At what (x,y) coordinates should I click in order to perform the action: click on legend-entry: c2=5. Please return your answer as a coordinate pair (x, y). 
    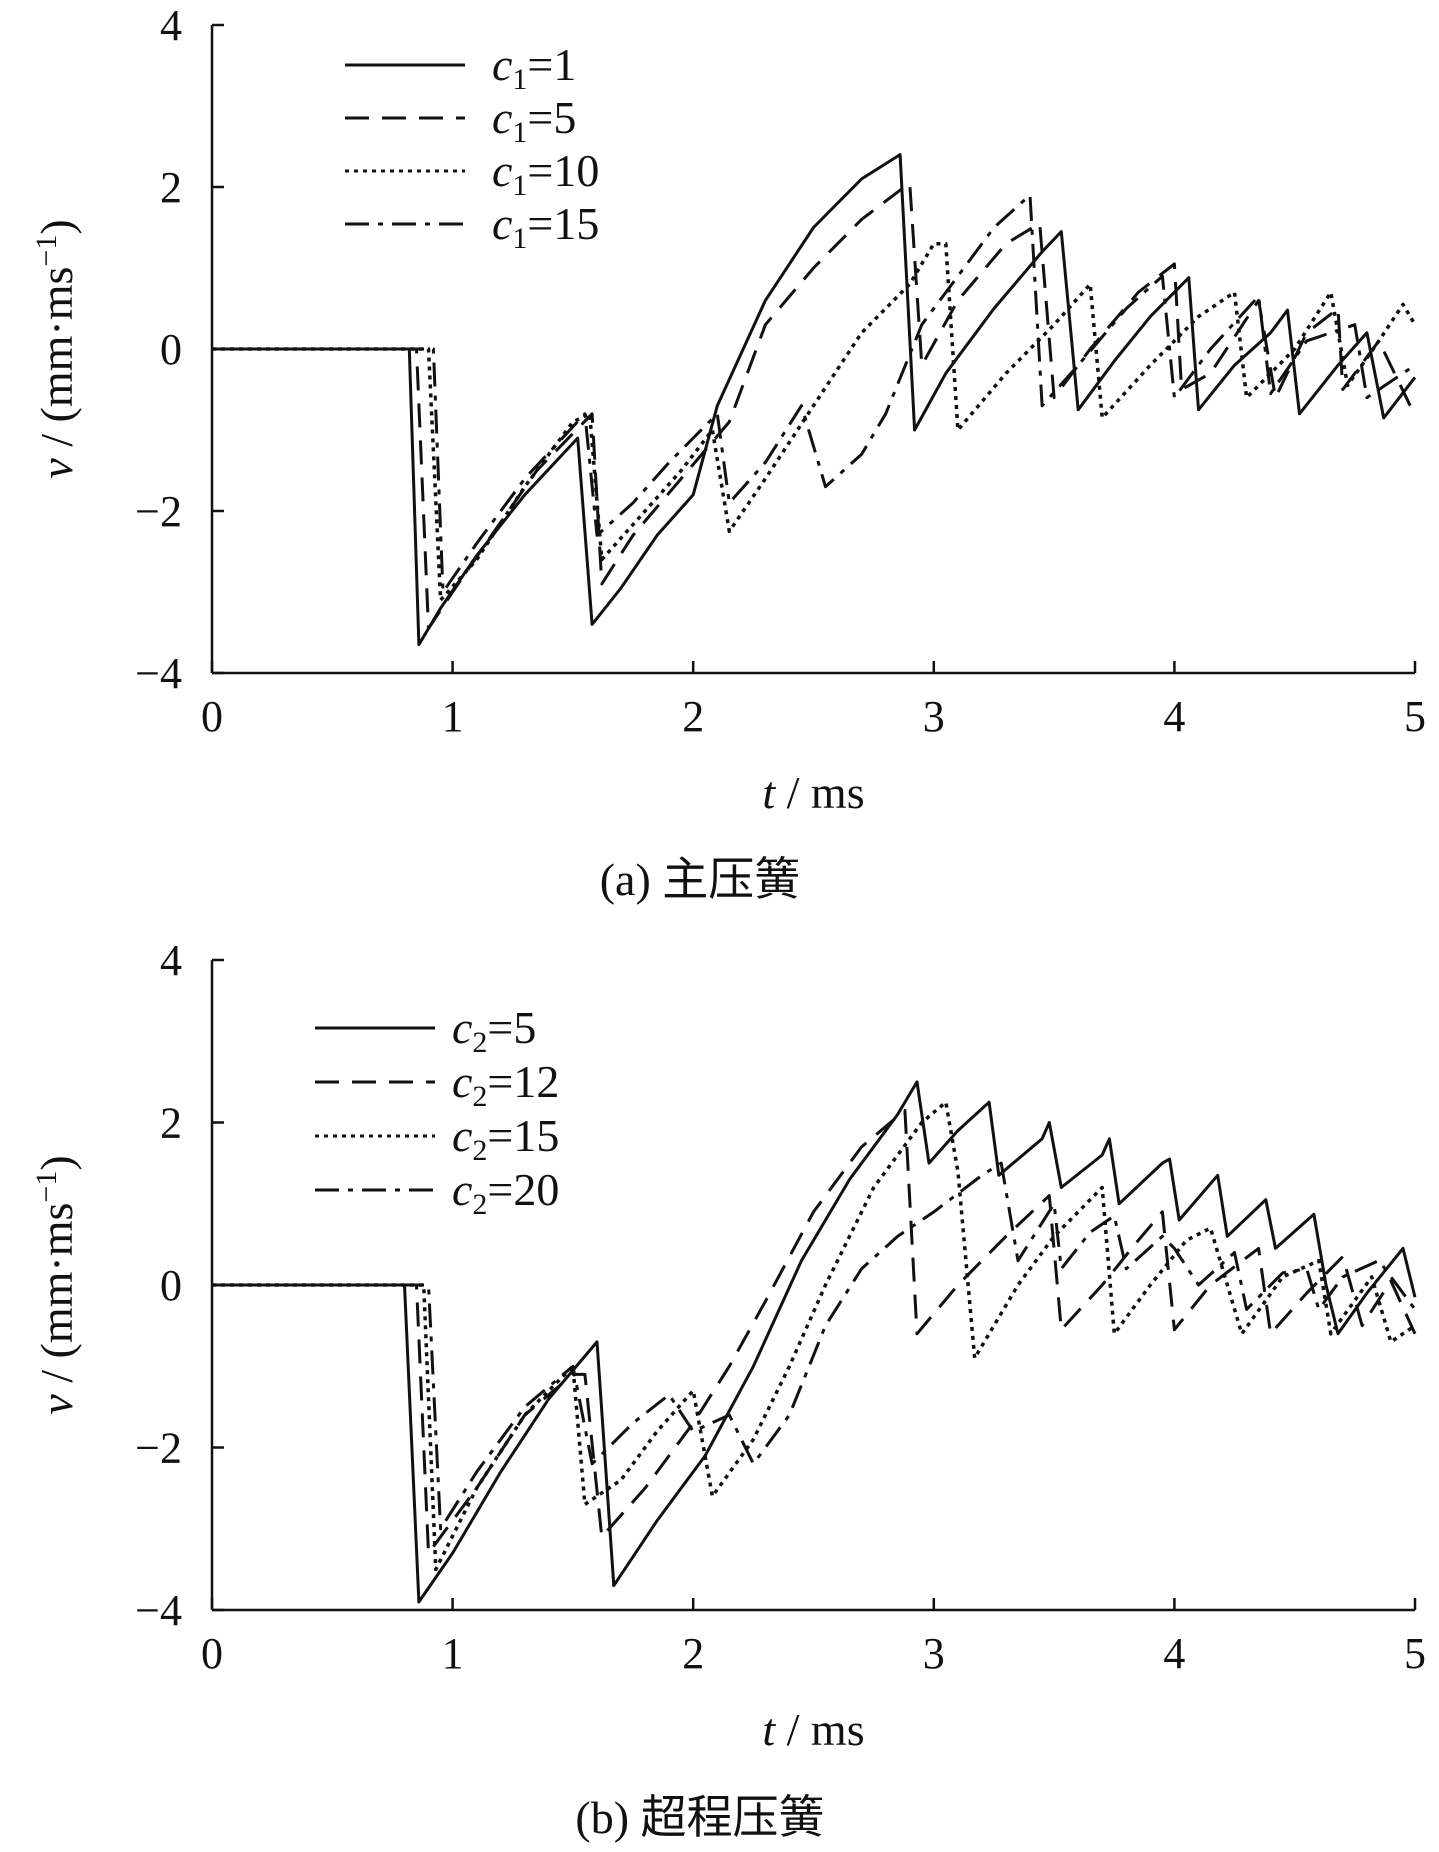
    Looking at the image, I should click on (494, 1030).